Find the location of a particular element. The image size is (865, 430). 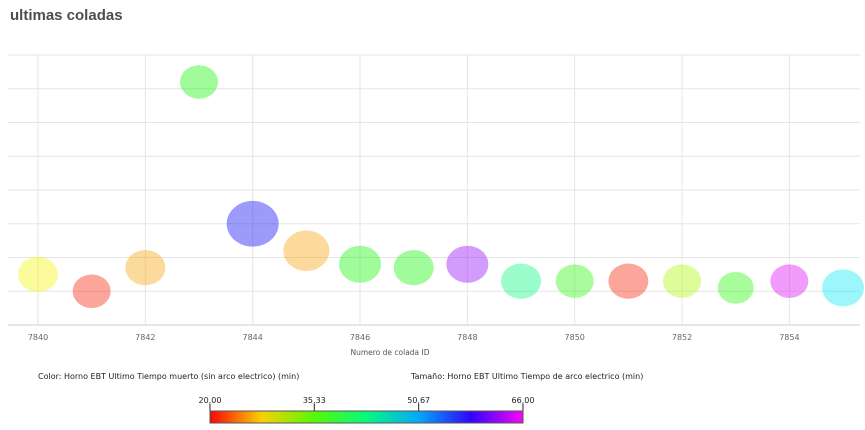

x-tick-label: 7852 is located at coordinates (682, 337).